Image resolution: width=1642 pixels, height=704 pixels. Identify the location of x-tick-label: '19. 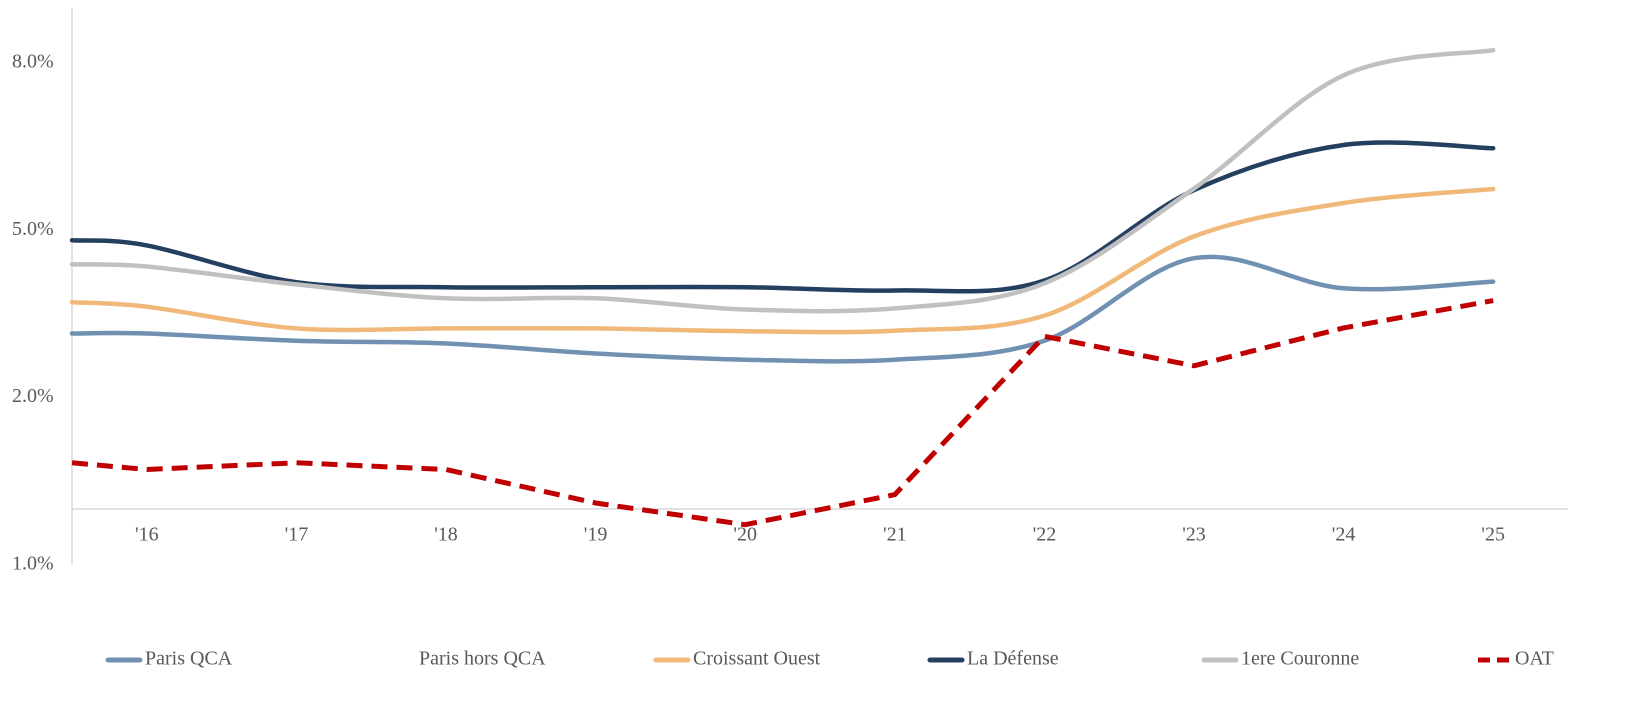
(596, 535).